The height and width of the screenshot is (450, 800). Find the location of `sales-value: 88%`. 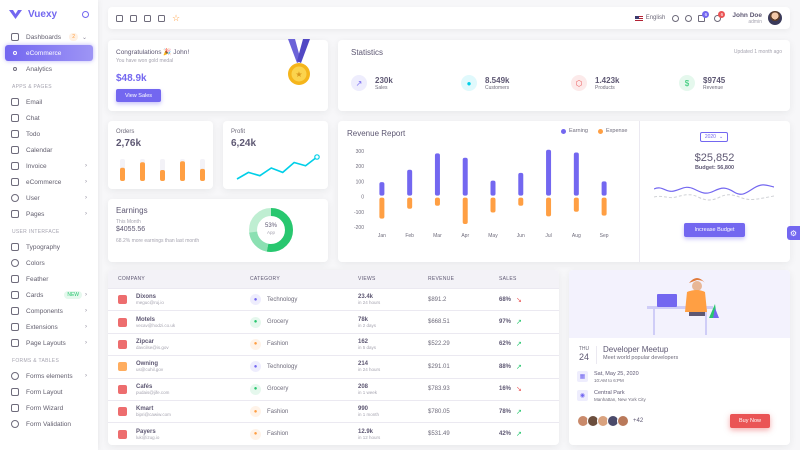

sales-value: 88% is located at coordinates (505, 366).